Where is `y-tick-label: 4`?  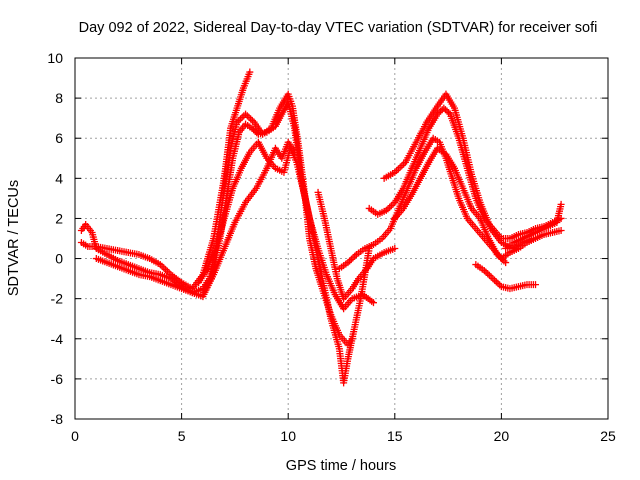
y-tick-label: 4 is located at coordinates (59, 178).